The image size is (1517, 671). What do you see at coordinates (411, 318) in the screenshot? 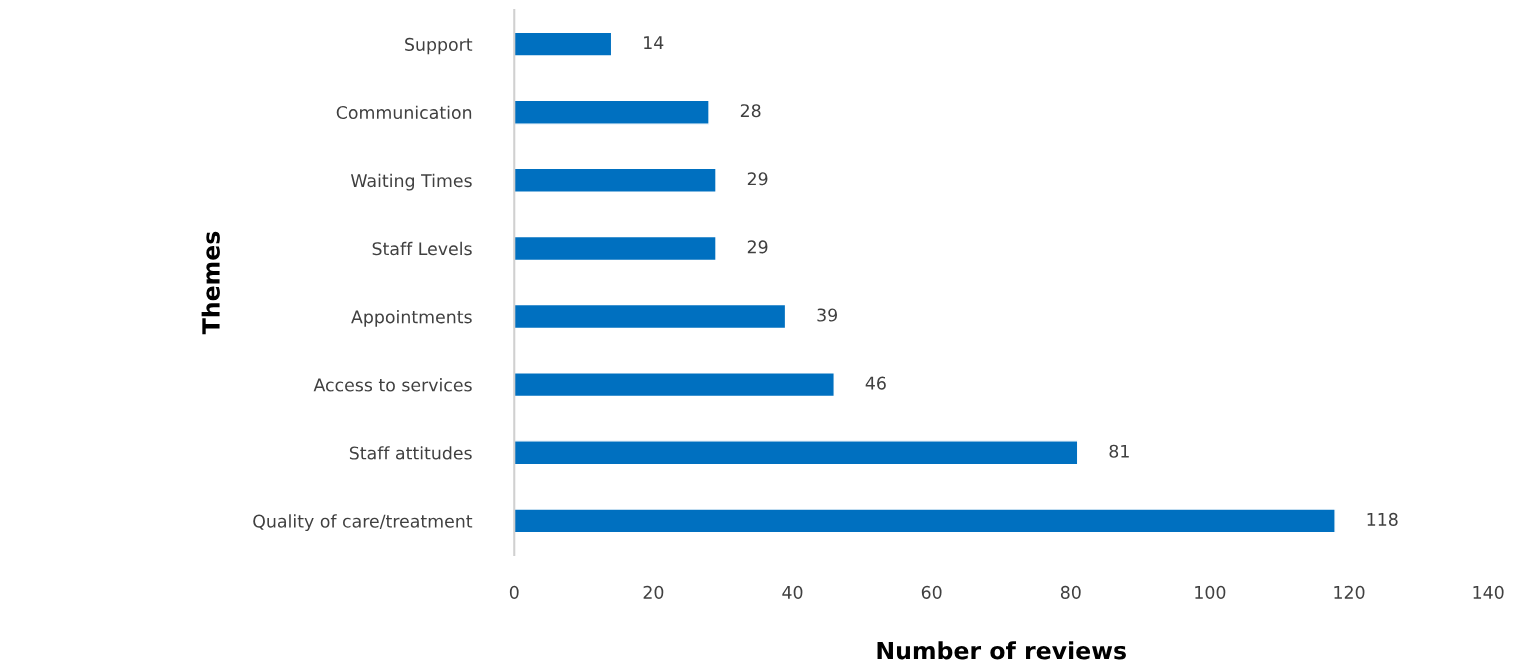
I see `y-tick-label: Appointments` at bounding box center [411, 318].